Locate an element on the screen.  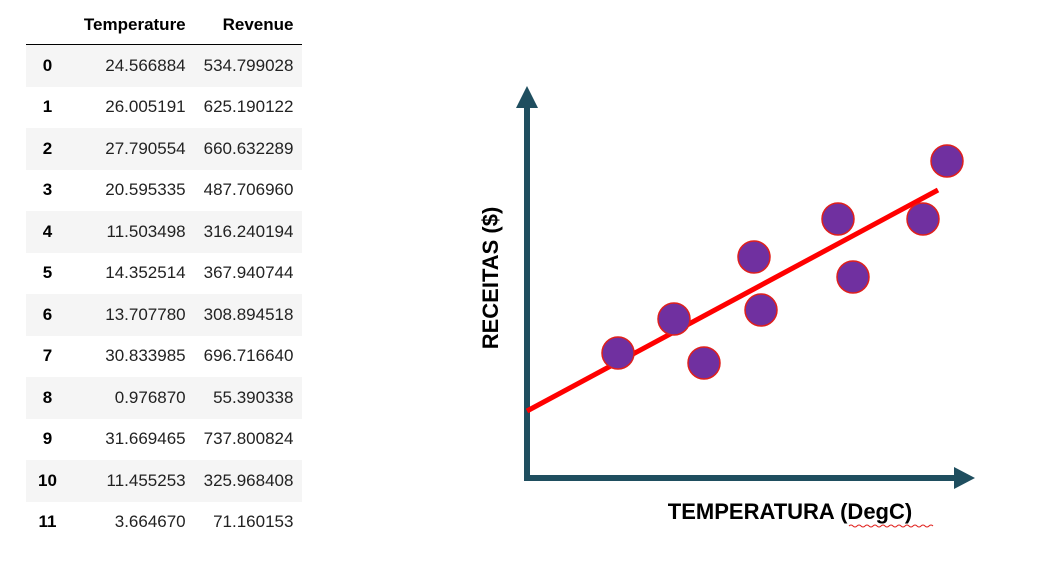
temperature-cell: 26.005191 is located at coordinates (145, 107).